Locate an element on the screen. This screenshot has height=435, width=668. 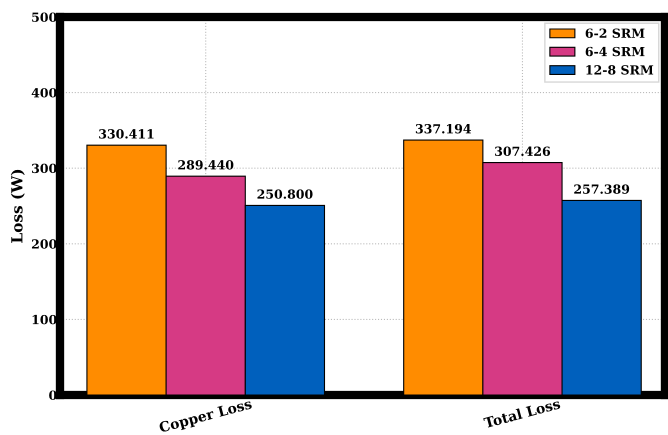
data-label: 257.389 is located at coordinates (602, 189).